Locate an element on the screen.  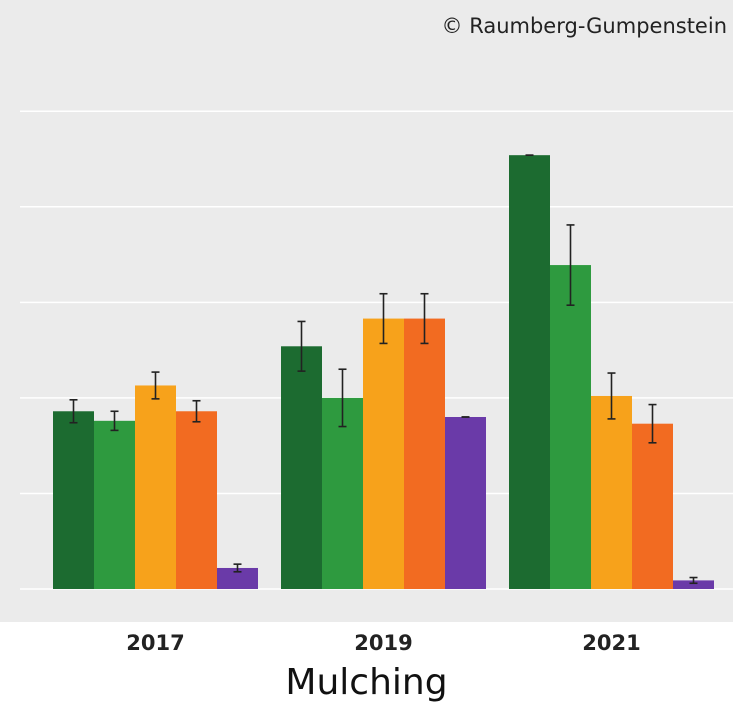
copyright-notice: © Raumberg-Gumpenstein is located at coordinates (584, 26).